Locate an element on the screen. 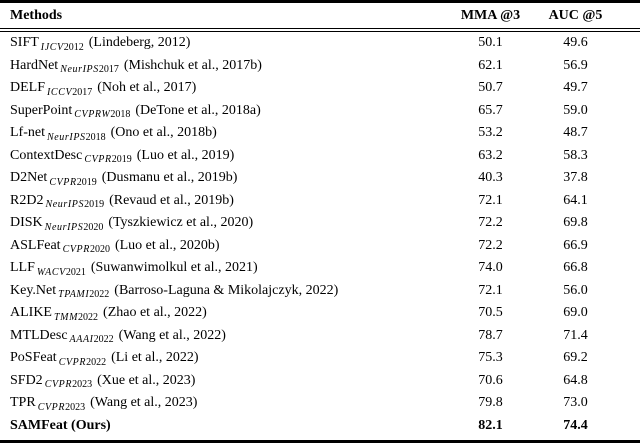  method-name: ContextDesc is located at coordinates (46, 155).